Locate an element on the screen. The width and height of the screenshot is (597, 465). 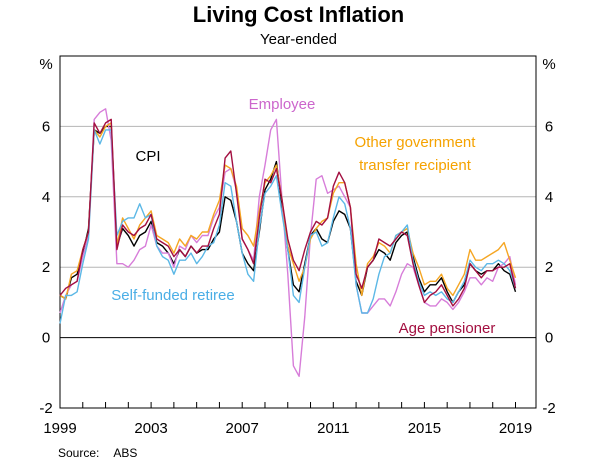
source-label: Source: is located at coordinates (79, 453).